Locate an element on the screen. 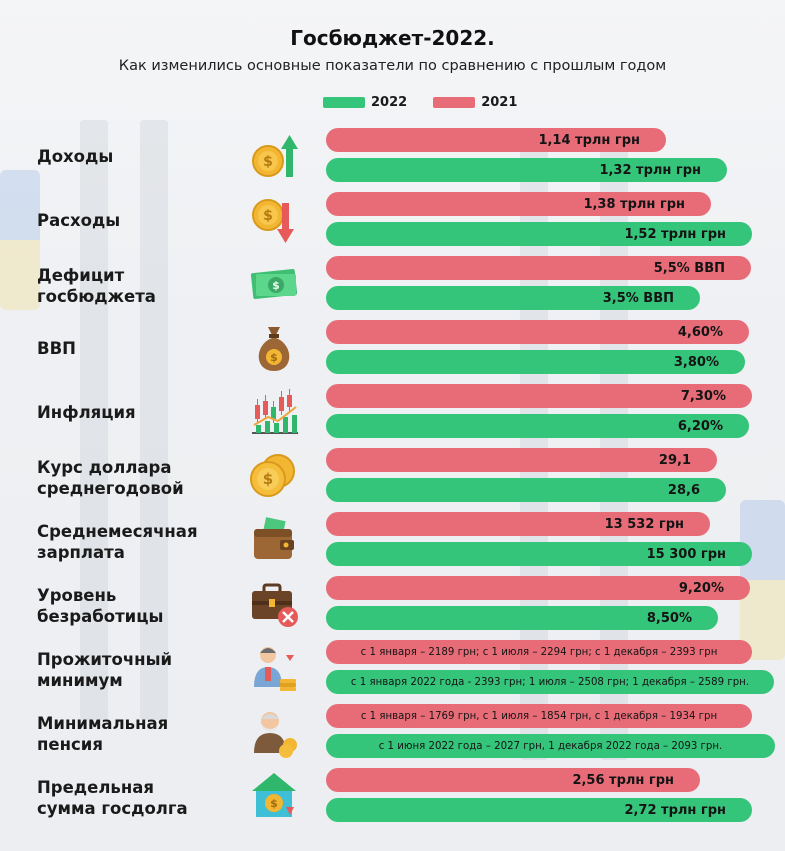  bar-2021: 1,14 трлн грн is located at coordinates (496, 140).